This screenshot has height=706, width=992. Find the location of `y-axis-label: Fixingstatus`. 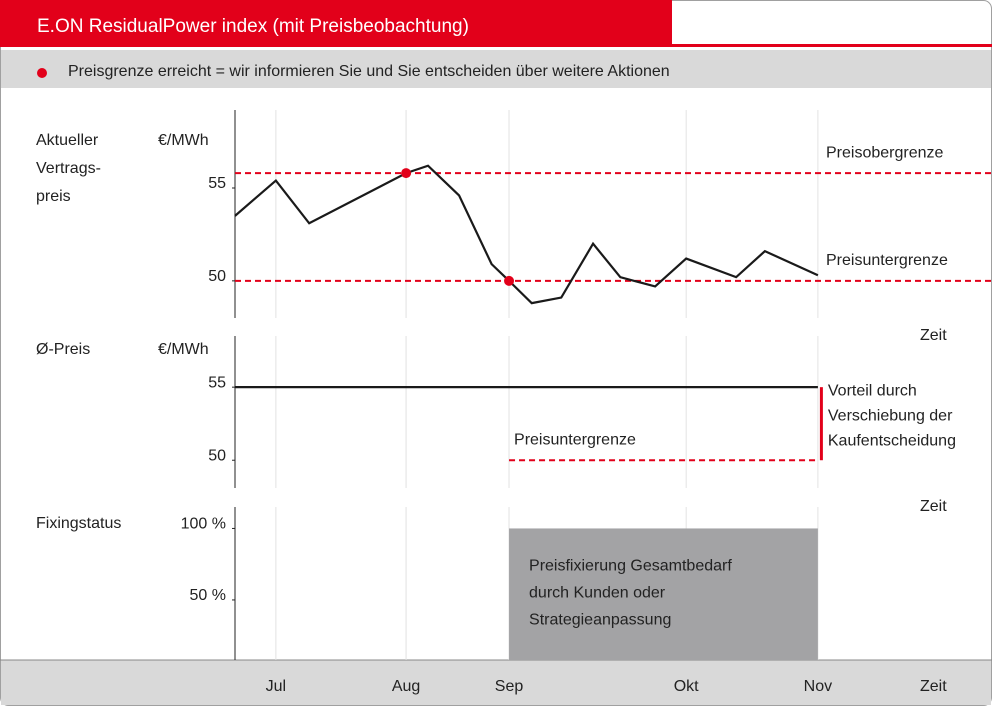

y-axis-label: Fixingstatus is located at coordinates (78, 523).